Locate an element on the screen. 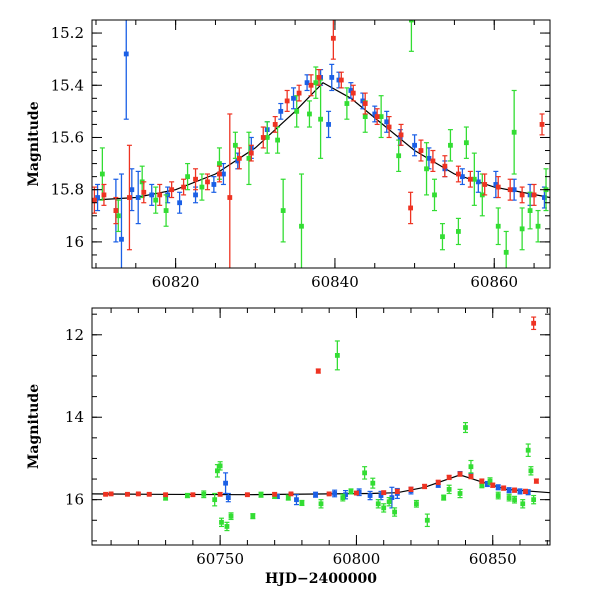 The image size is (600, 600). x-tick-label: 60820 is located at coordinates (176, 282).